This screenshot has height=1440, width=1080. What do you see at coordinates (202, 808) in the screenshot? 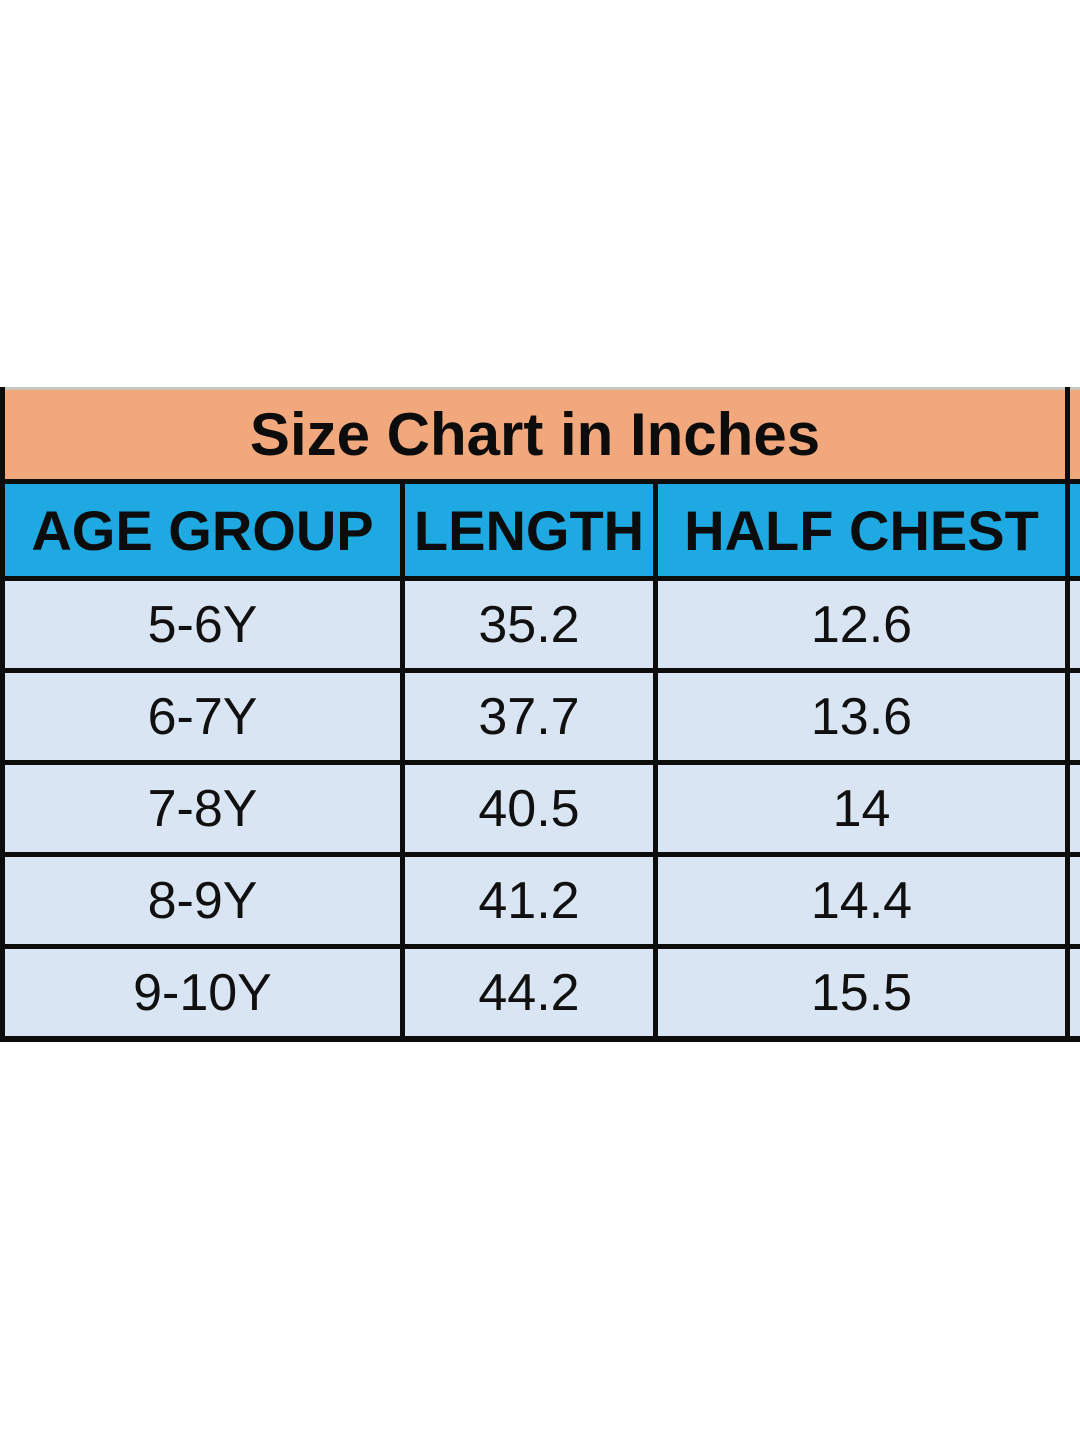
I see `cell-age-group: 7-8Y` at bounding box center [202, 808].